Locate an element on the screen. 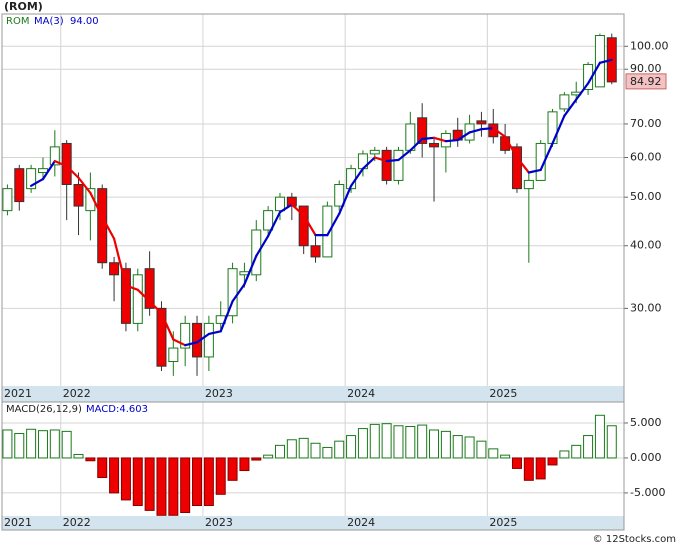  legend-symbol: ROM is located at coordinates (17, 21).